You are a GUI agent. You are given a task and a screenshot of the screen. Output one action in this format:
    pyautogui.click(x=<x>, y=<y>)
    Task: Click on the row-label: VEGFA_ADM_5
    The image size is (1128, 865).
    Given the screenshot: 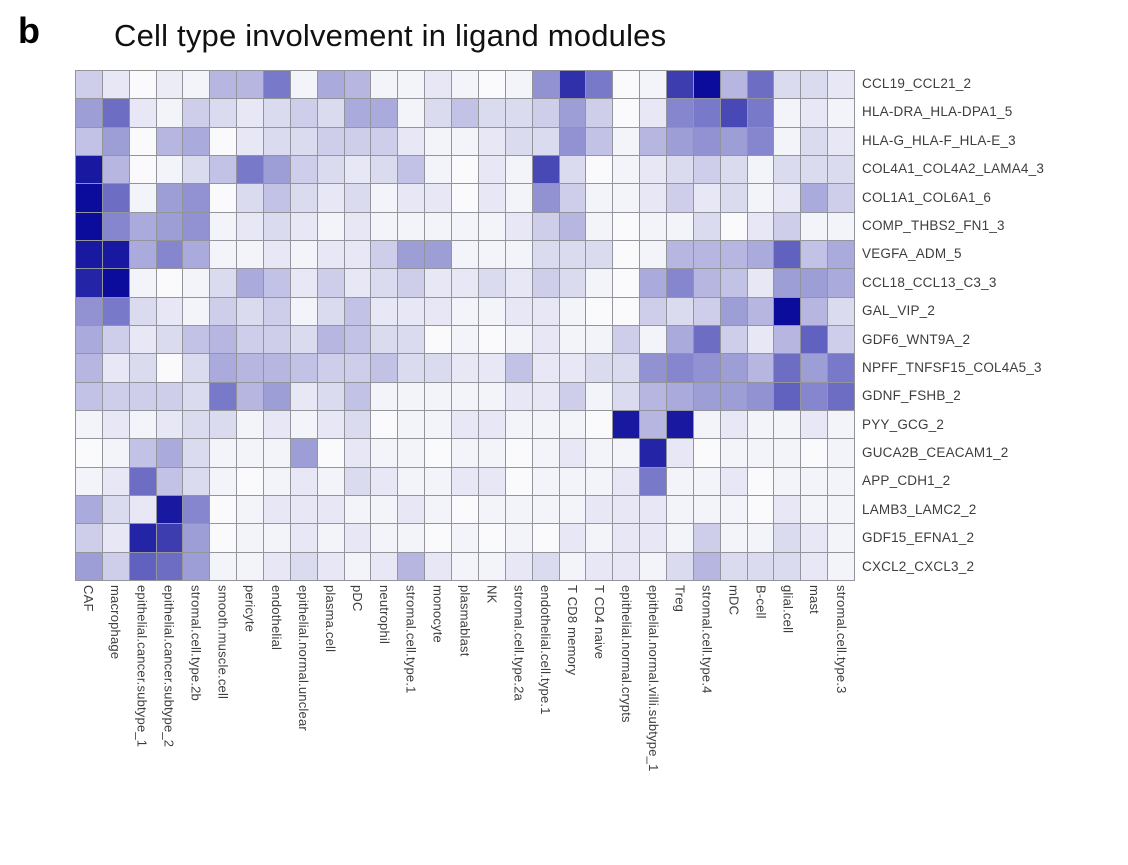 What is the action you would take?
    pyautogui.click(x=912, y=254)
    